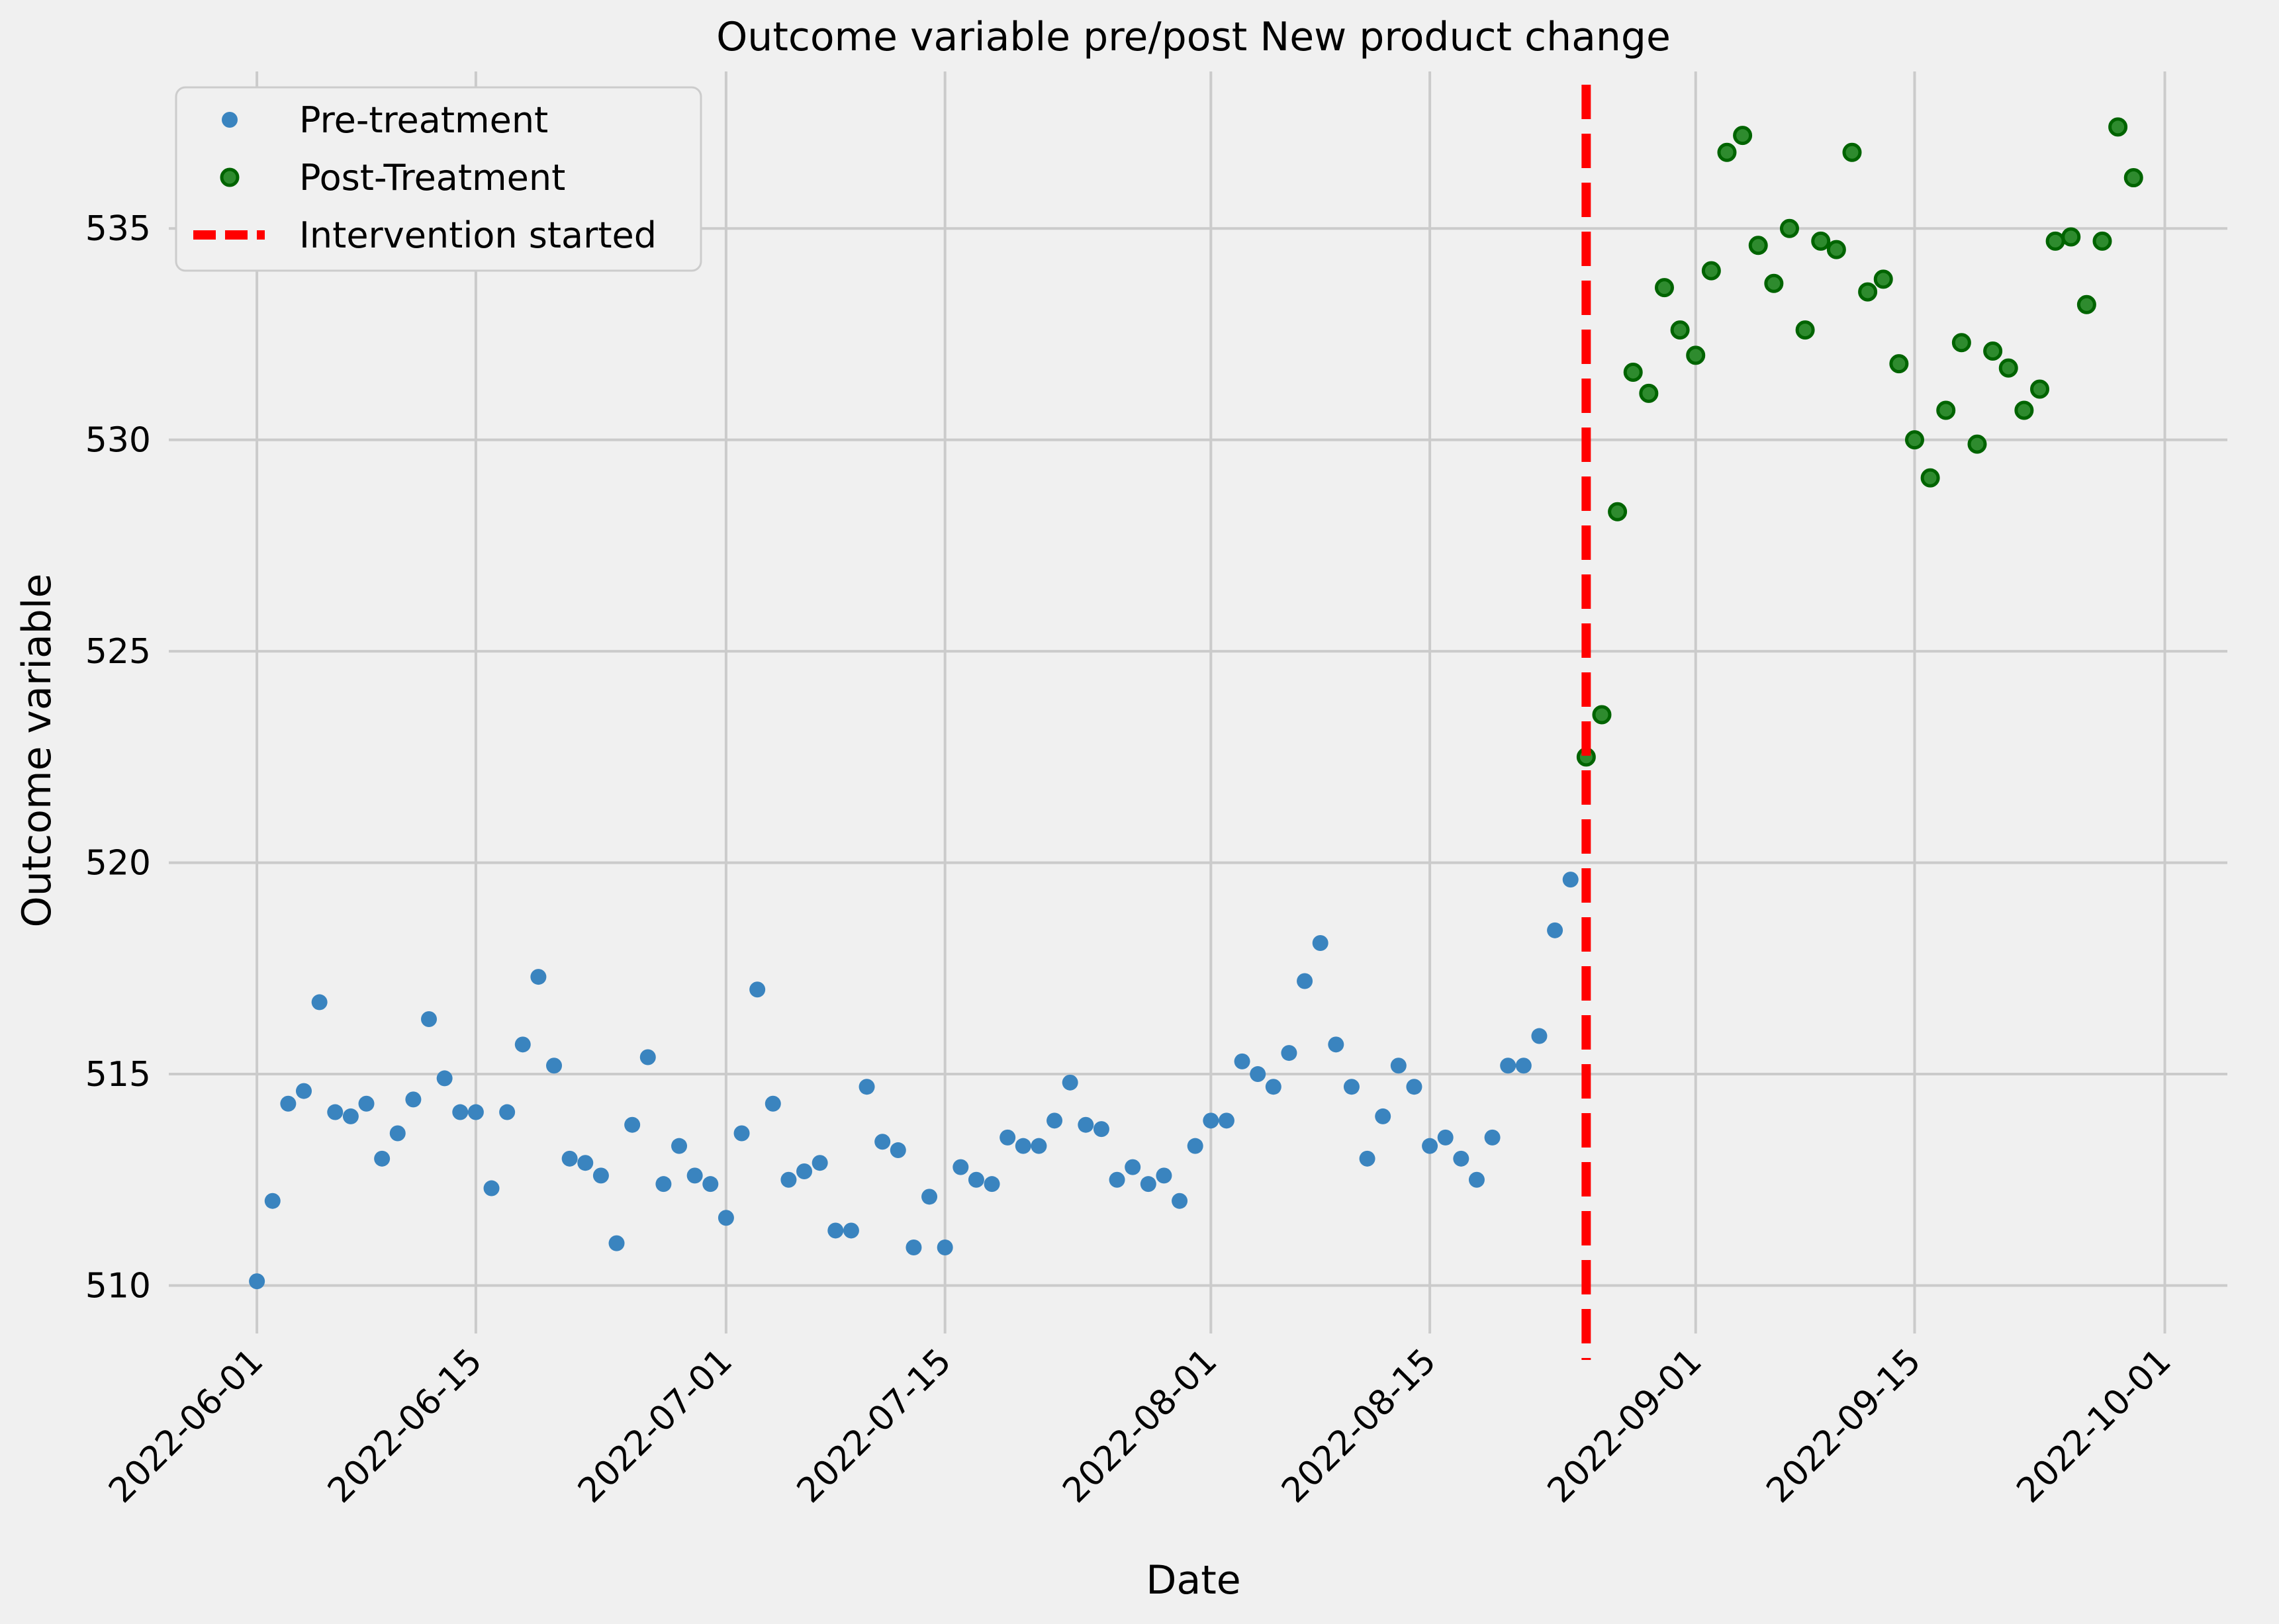 The height and width of the screenshot is (1624, 2279). What do you see at coordinates (230, 120) in the screenshot?
I see `legend-marker-pre` at bounding box center [230, 120].